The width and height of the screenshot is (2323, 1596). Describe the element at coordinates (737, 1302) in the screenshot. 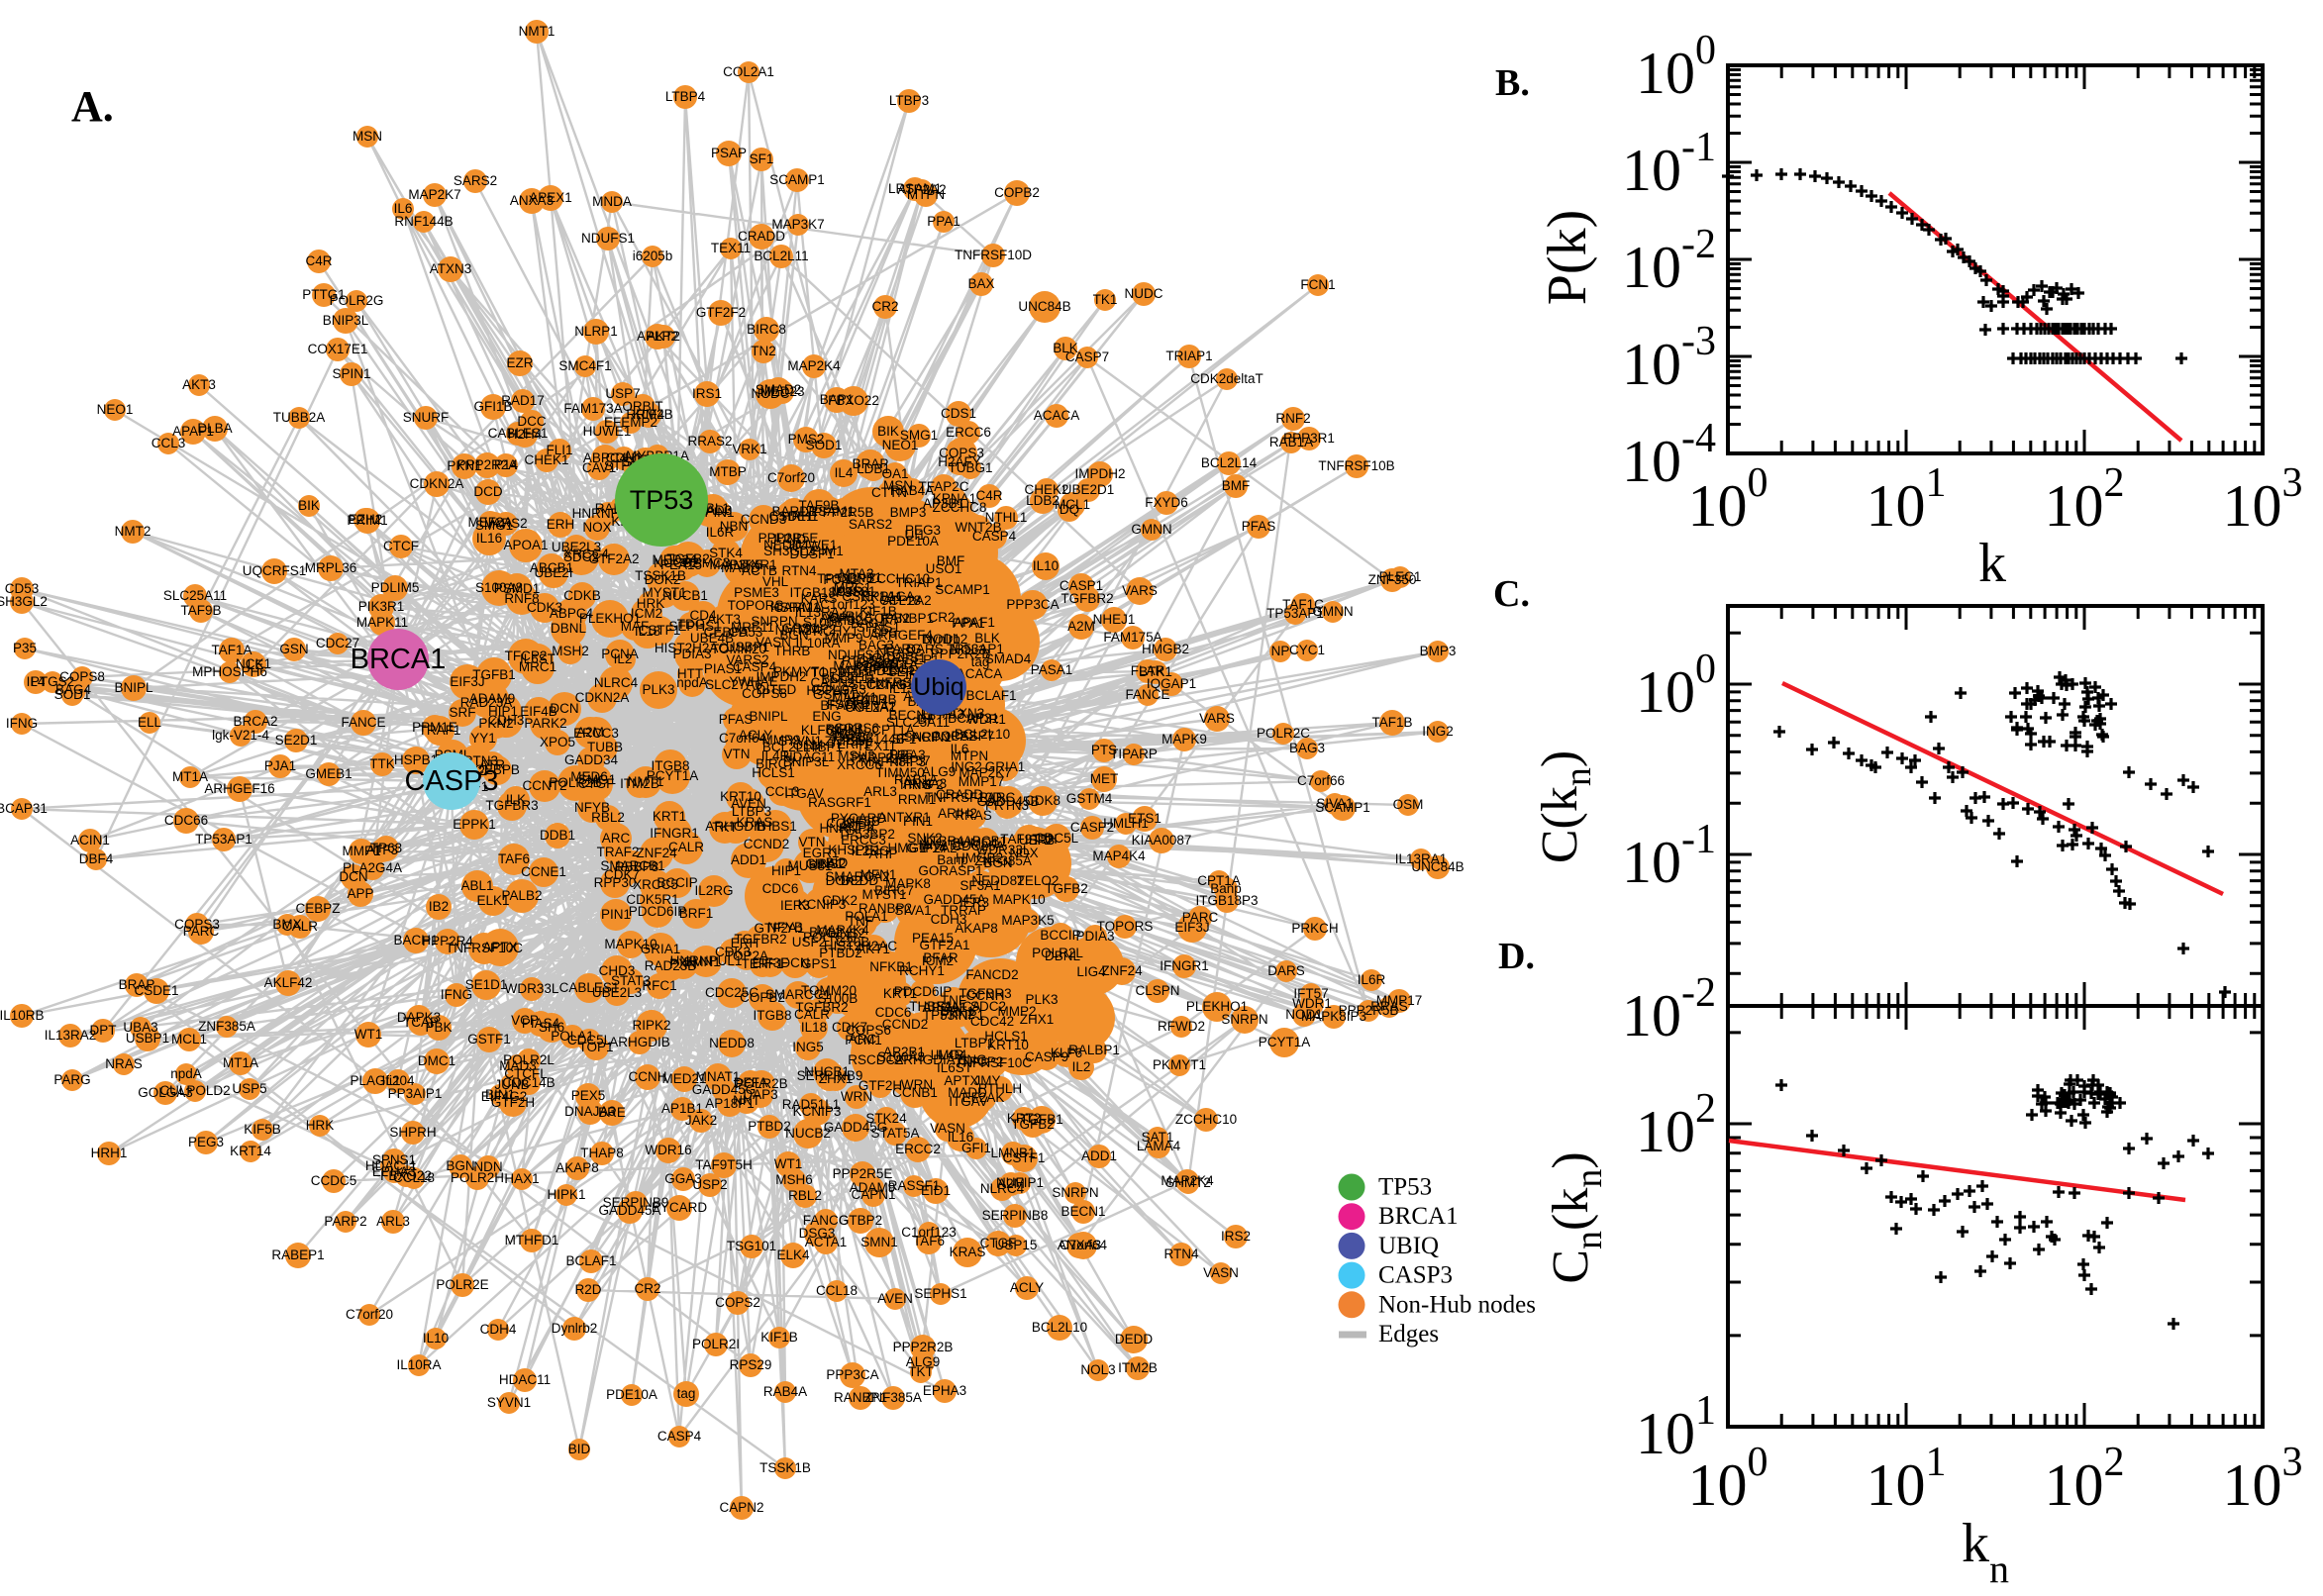

I see `svg-text: COPS2` at that location.